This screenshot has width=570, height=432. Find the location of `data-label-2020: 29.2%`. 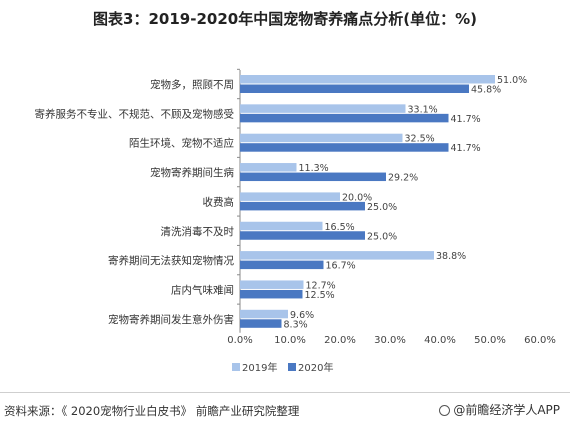

data-label-2020: 29.2% is located at coordinates (403, 178).